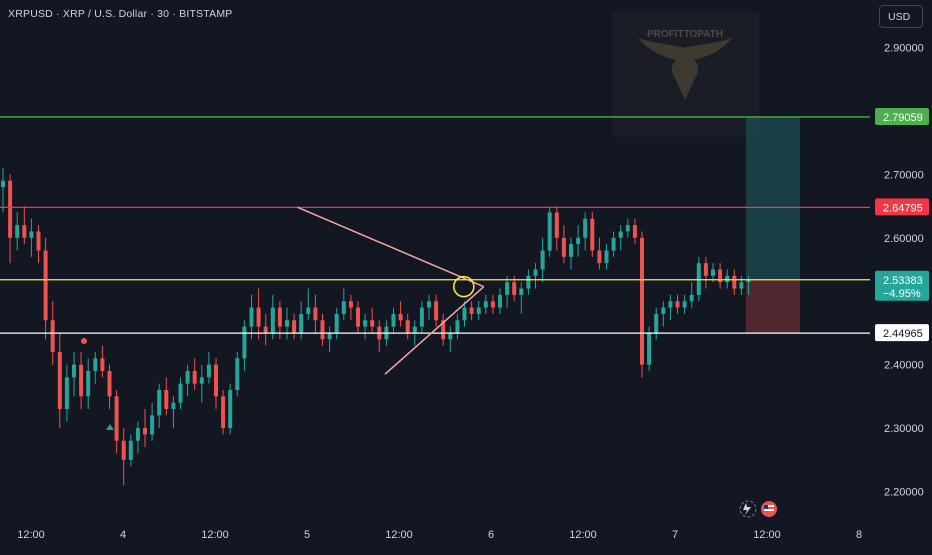 This screenshot has height=555, width=932. I want to click on y-tick-label: 2.40000, so click(904, 366).